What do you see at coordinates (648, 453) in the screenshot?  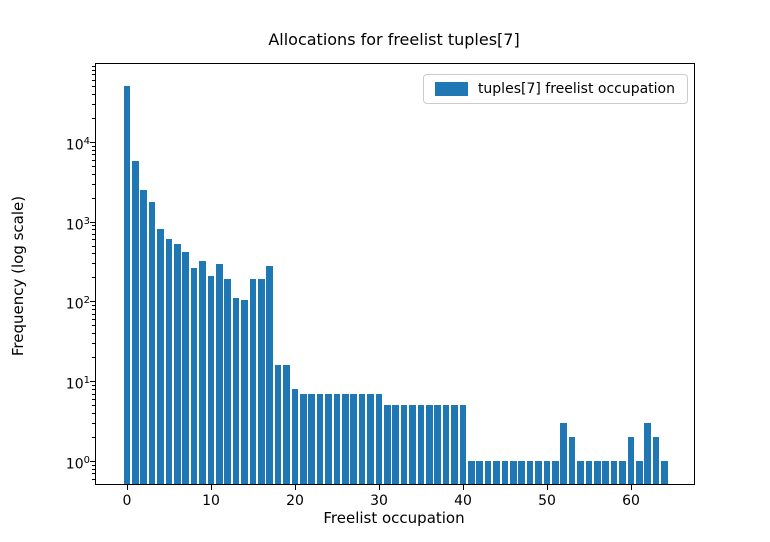 I see `bar-x62` at bounding box center [648, 453].